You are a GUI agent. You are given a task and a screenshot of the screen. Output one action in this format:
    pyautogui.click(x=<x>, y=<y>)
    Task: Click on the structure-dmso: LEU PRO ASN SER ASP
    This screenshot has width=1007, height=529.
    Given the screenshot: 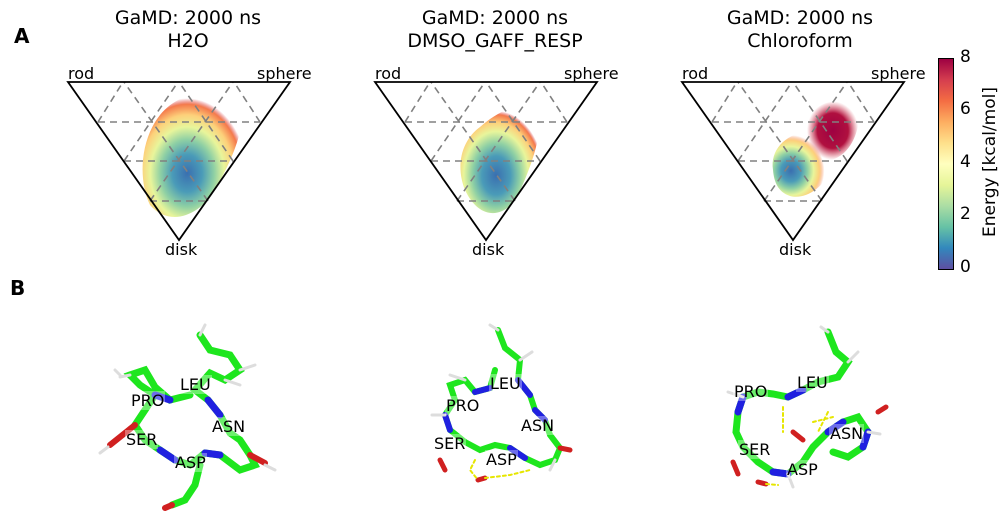 What is the action you would take?
    pyautogui.click(x=505, y=407)
    